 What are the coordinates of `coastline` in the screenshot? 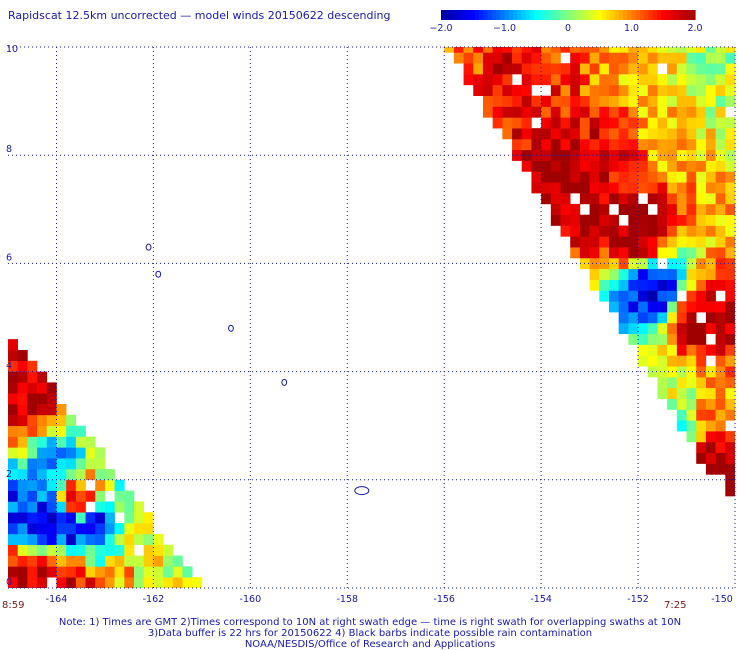 It's located at (231, 328).